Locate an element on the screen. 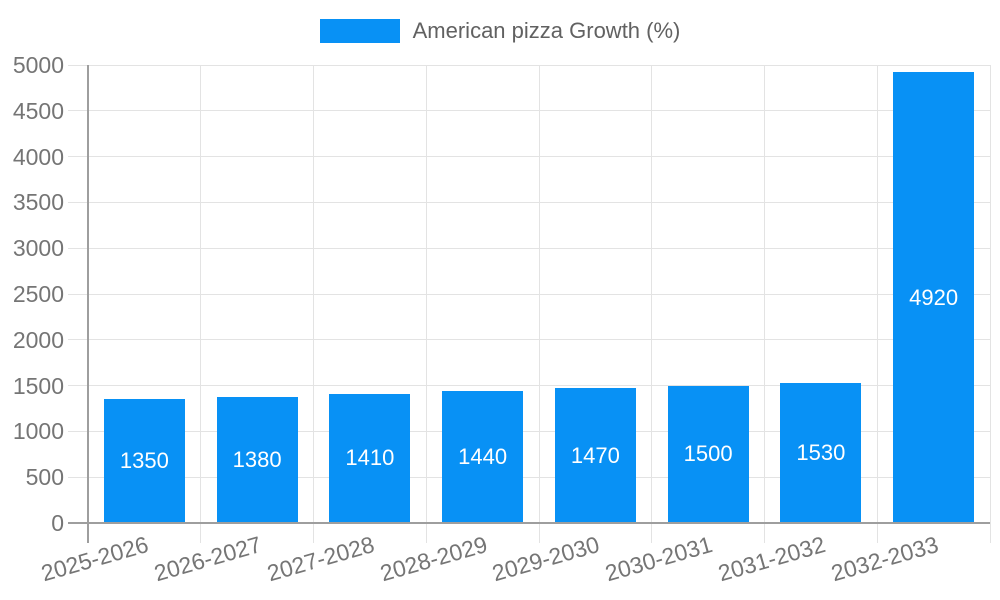 The width and height of the screenshot is (1000, 600). y-tick-label: 5000 is located at coordinates (38, 65).